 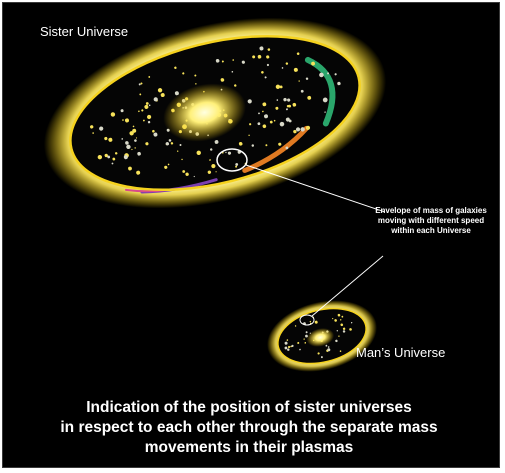 I want to click on caption-line-3: movements in their plasmas, so click(x=249, y=447).